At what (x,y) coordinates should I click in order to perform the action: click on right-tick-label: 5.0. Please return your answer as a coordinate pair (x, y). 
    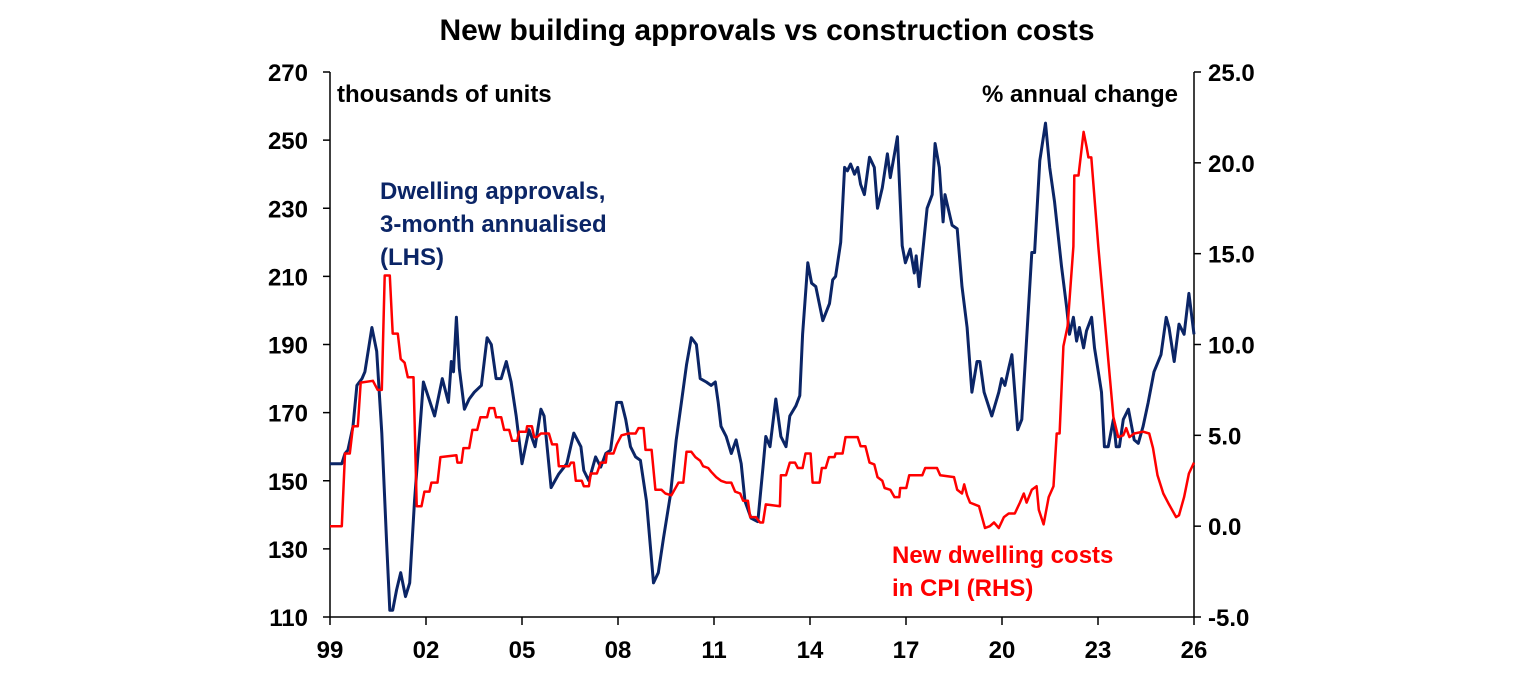
    Looking at the image, I should click on (1224, 436).